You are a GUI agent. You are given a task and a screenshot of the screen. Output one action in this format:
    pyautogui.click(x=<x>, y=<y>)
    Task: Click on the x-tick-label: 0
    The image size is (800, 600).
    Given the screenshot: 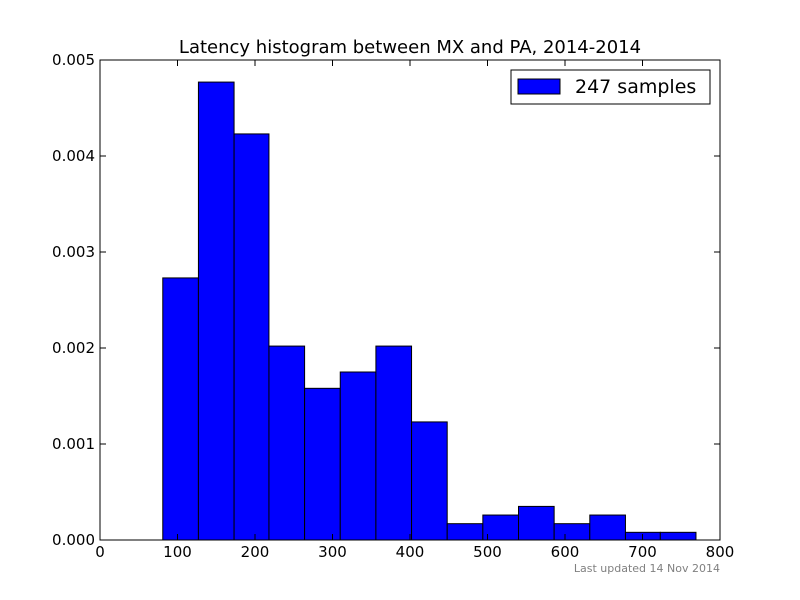 What is the action you would take?
    pyautogui.click(x=100, y=552)
    